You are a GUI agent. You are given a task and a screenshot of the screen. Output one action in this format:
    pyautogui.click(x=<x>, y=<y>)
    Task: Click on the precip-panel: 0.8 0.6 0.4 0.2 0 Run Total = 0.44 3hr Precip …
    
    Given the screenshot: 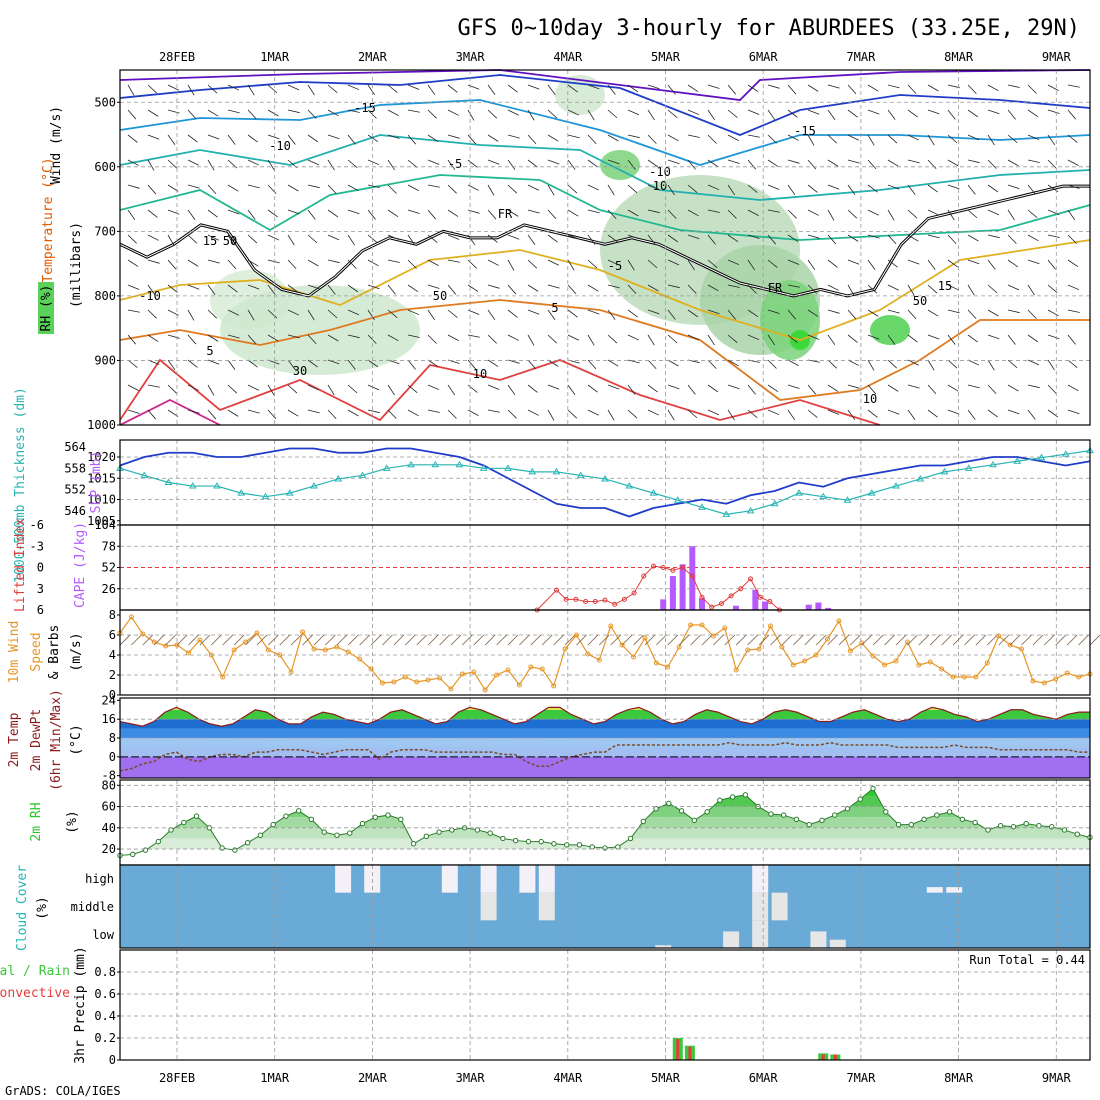 What is the action you would take?
    pyautogui.click(x=545, y=1006)
    